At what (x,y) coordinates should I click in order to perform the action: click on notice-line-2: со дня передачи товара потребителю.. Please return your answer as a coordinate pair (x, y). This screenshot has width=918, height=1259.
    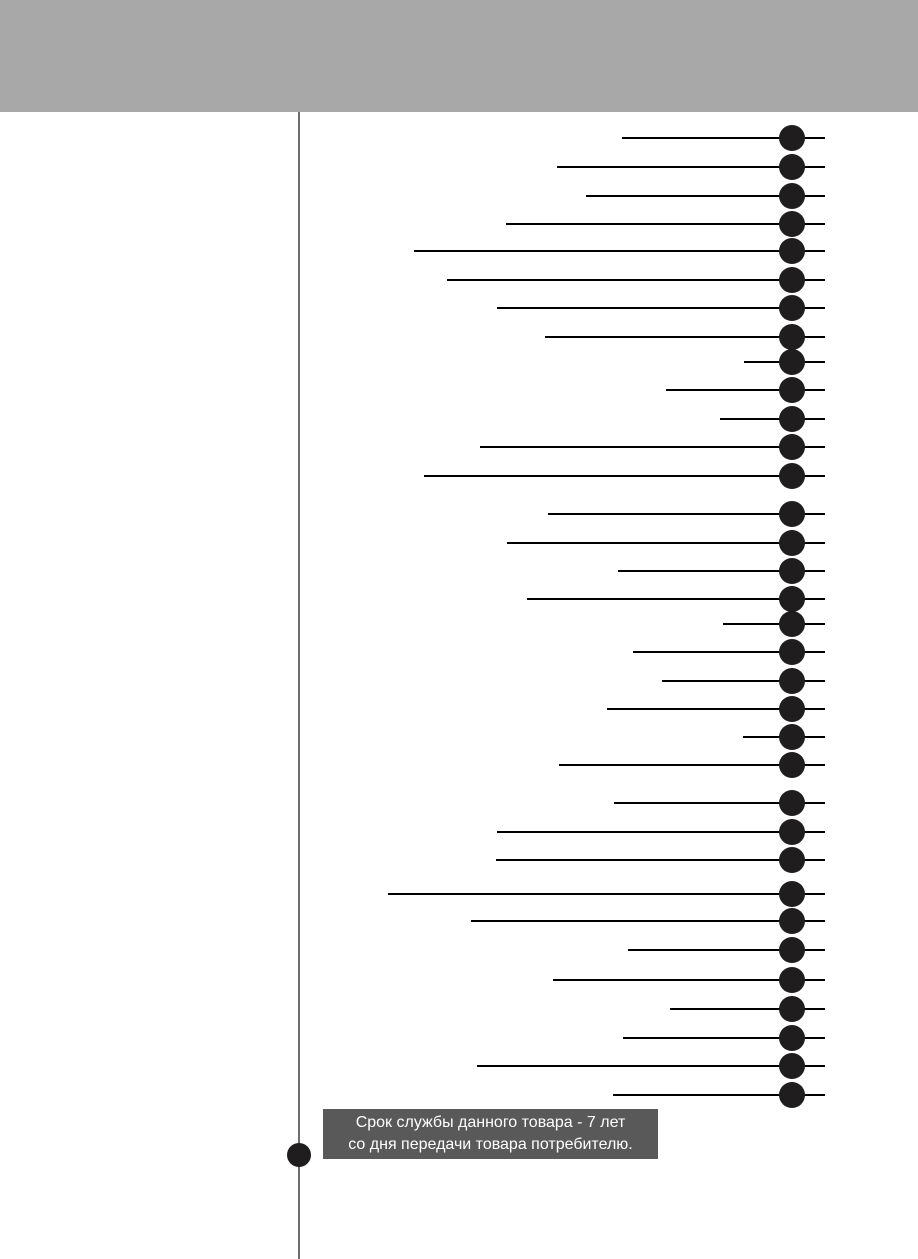
    Looking at the image, I should click on (490, 1144).